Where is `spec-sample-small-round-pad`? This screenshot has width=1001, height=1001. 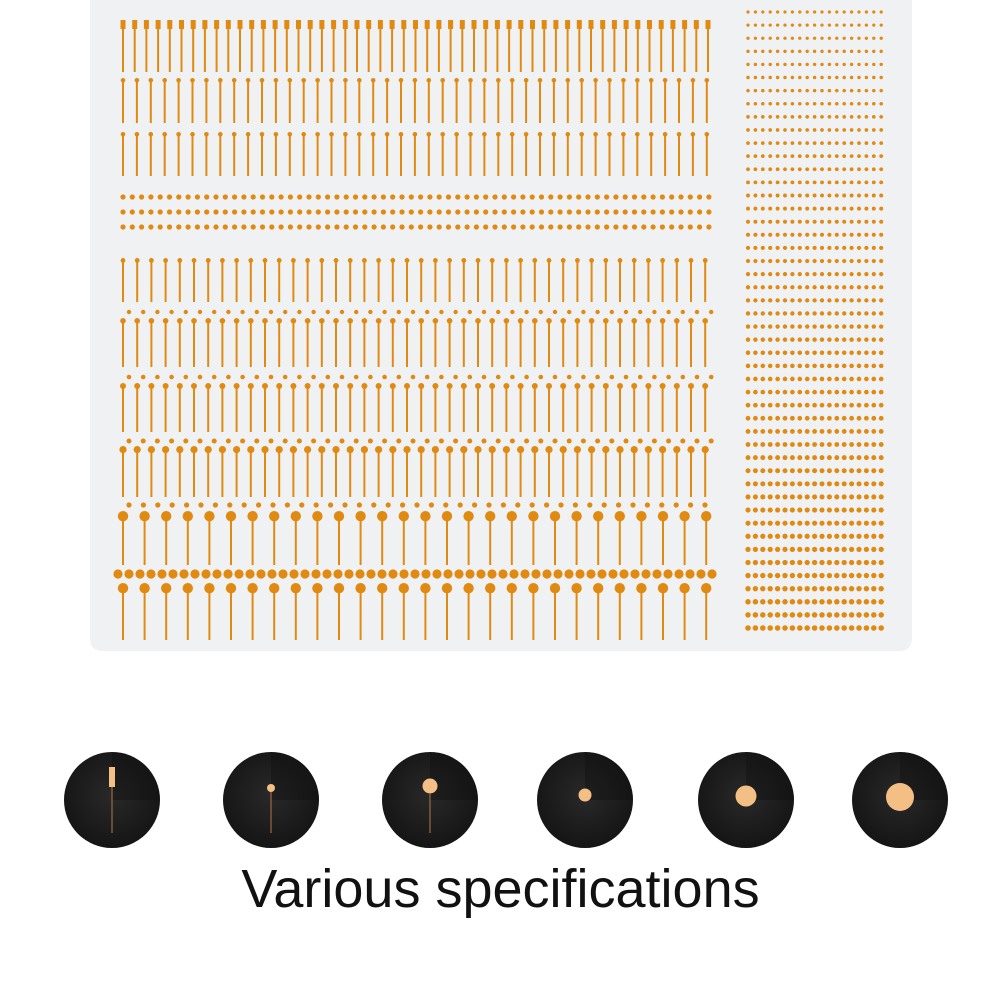 spec-sample-small-round-pad is located at coordinates (585, 800).